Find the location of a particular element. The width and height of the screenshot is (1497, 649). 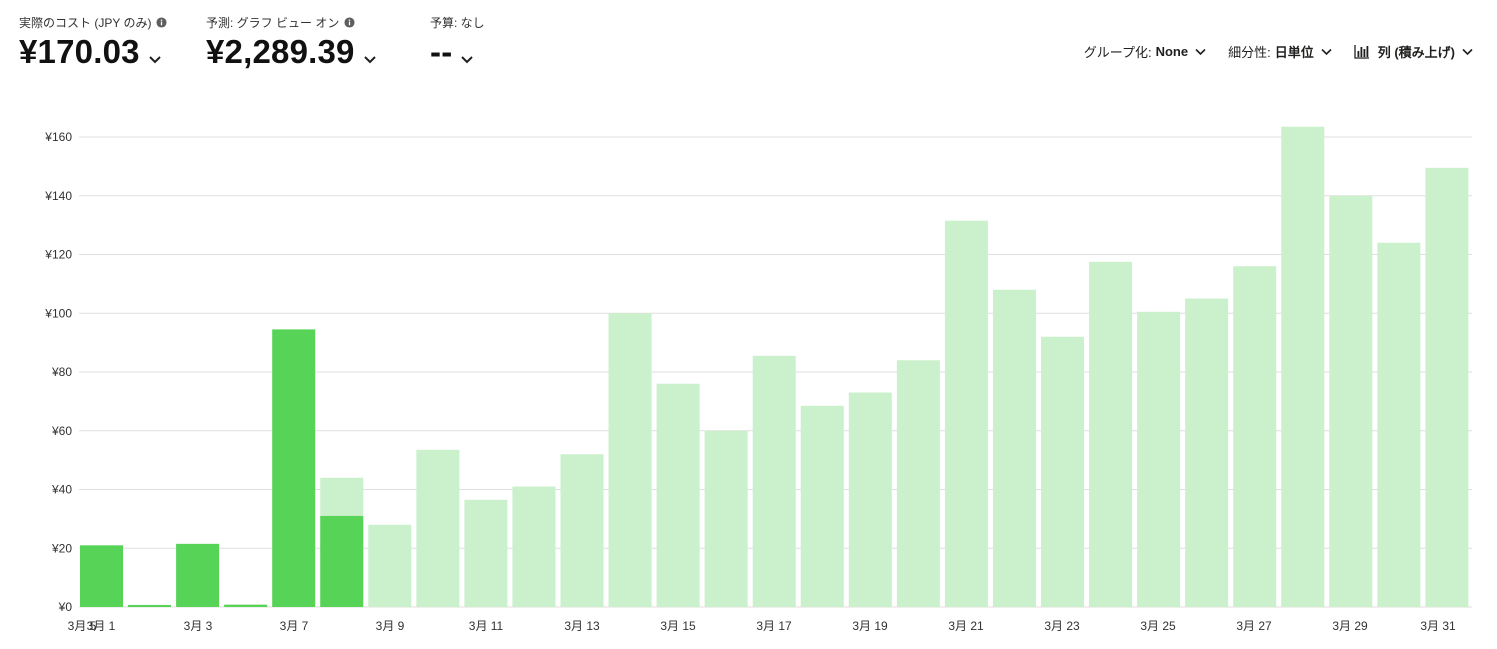

y-tick-label: ¥80 is located at coordinates (61, 372).